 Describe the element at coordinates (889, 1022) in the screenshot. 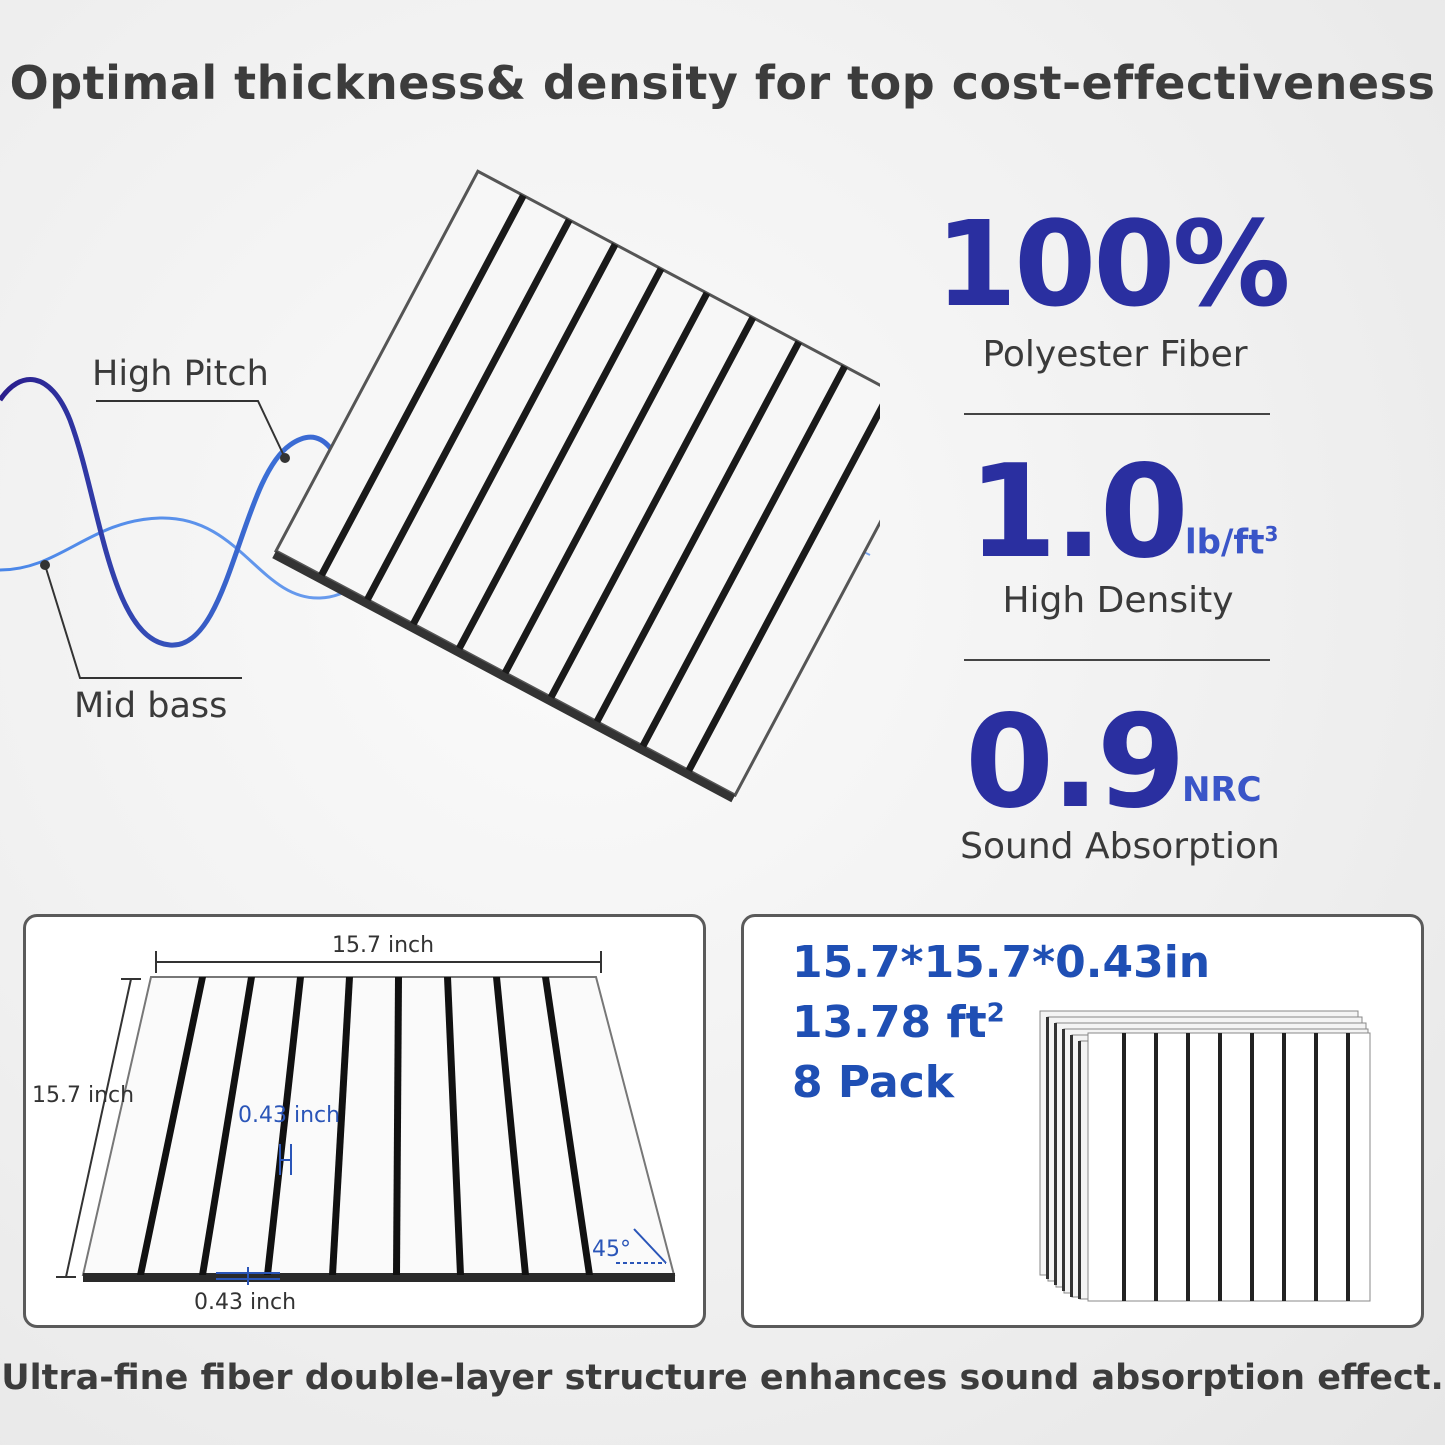

I see `spec-area-text: 13.78 ft` at that location.